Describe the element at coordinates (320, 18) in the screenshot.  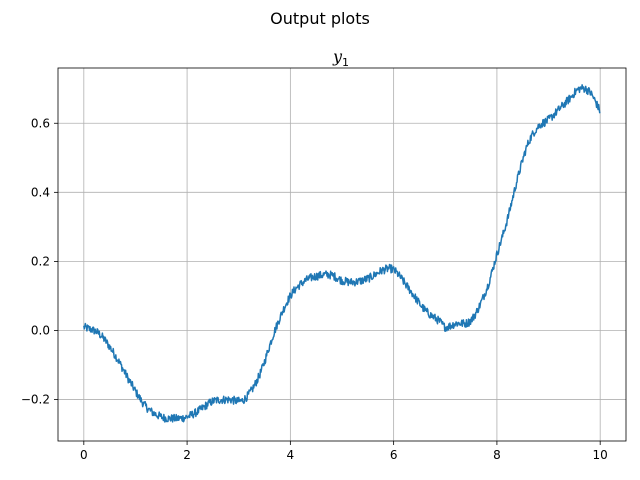
I see `figure-suptitle: Output plots` at that location.